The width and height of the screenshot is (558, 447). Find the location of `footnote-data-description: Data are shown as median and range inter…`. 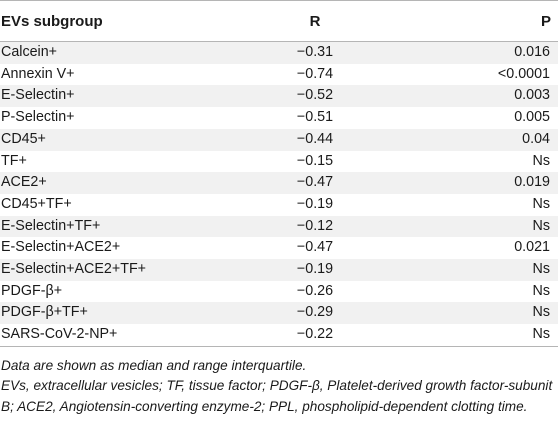

footnote-data-description: Data are shown as median and range inter… is located at coordinates (154, 365).